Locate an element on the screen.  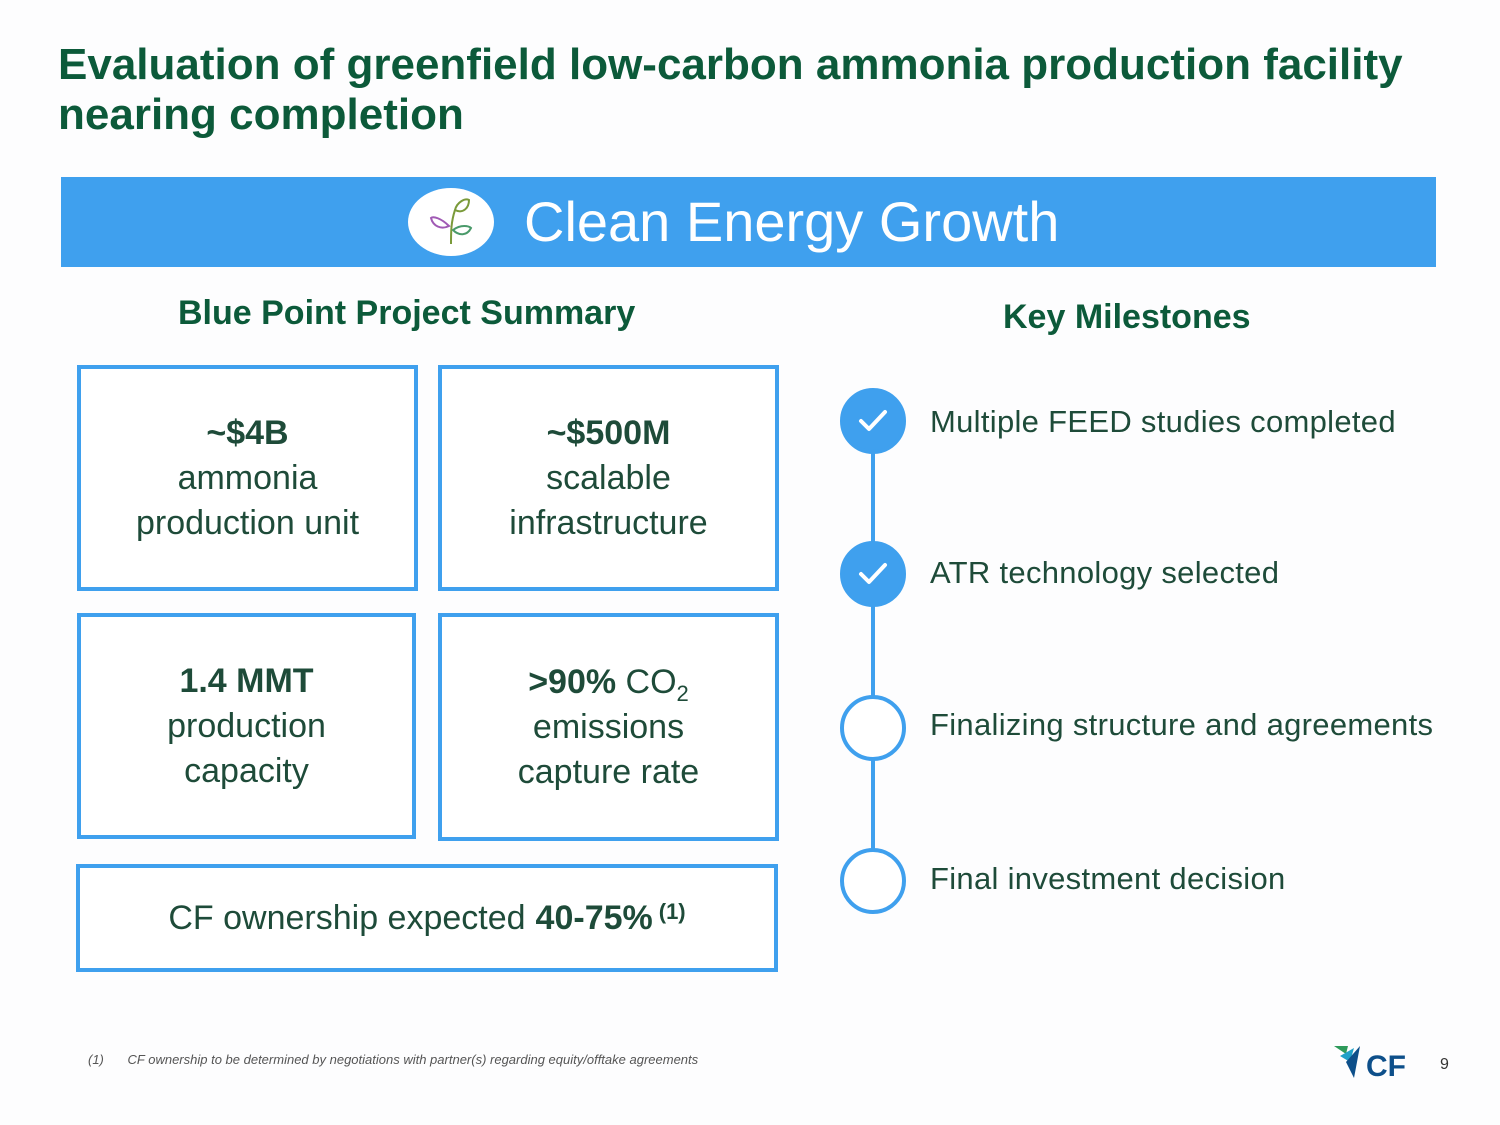
page-number: 9 is located at coordinates (1444, 1064).